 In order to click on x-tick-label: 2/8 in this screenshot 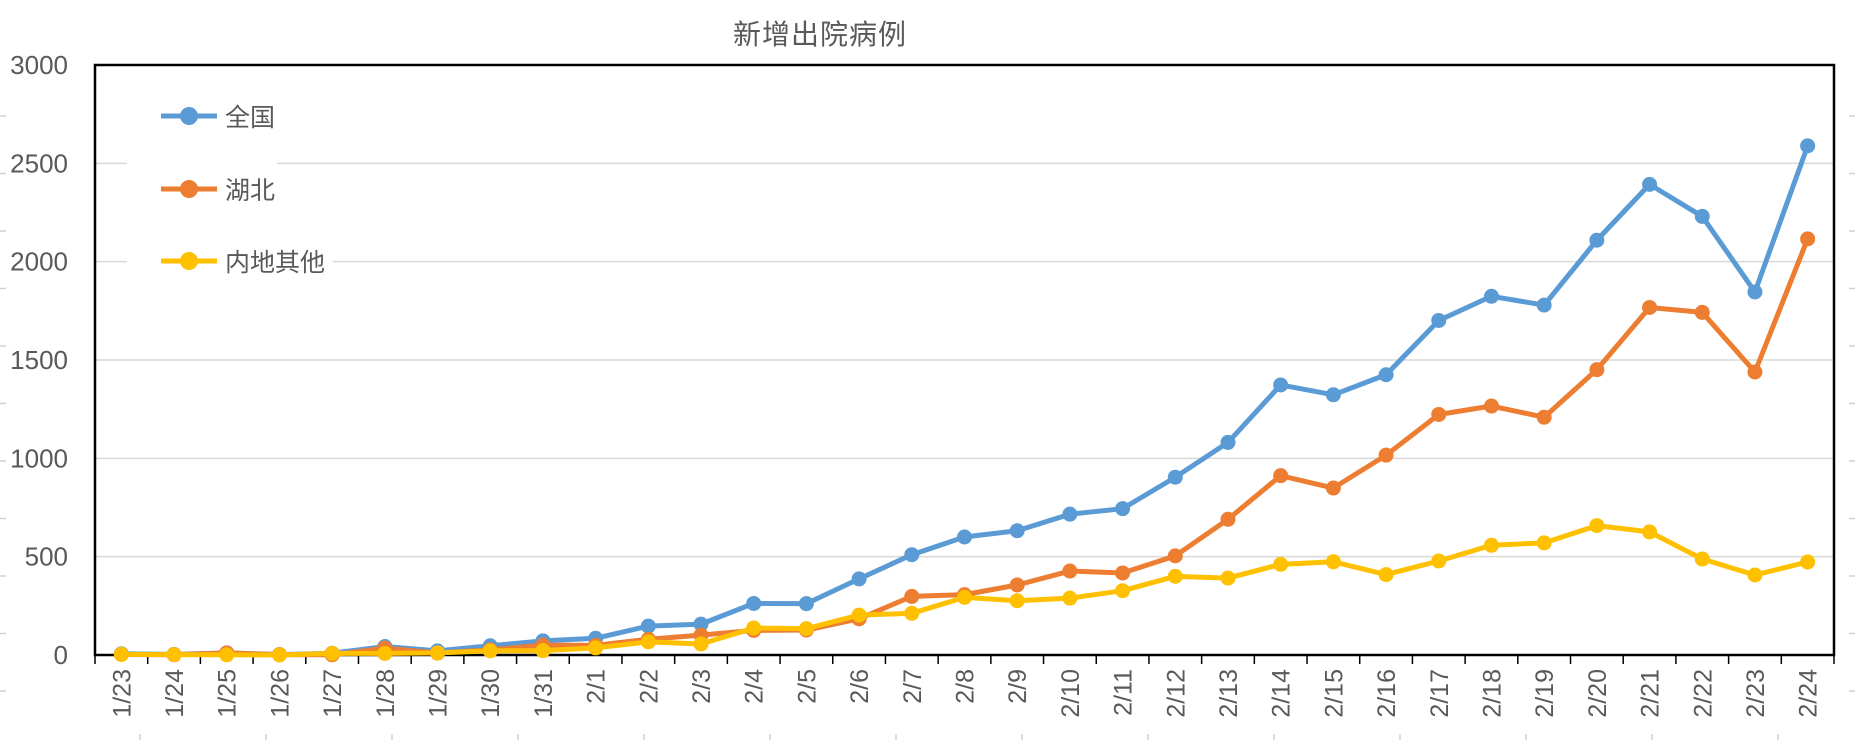, I will do `click(966, 686)`.